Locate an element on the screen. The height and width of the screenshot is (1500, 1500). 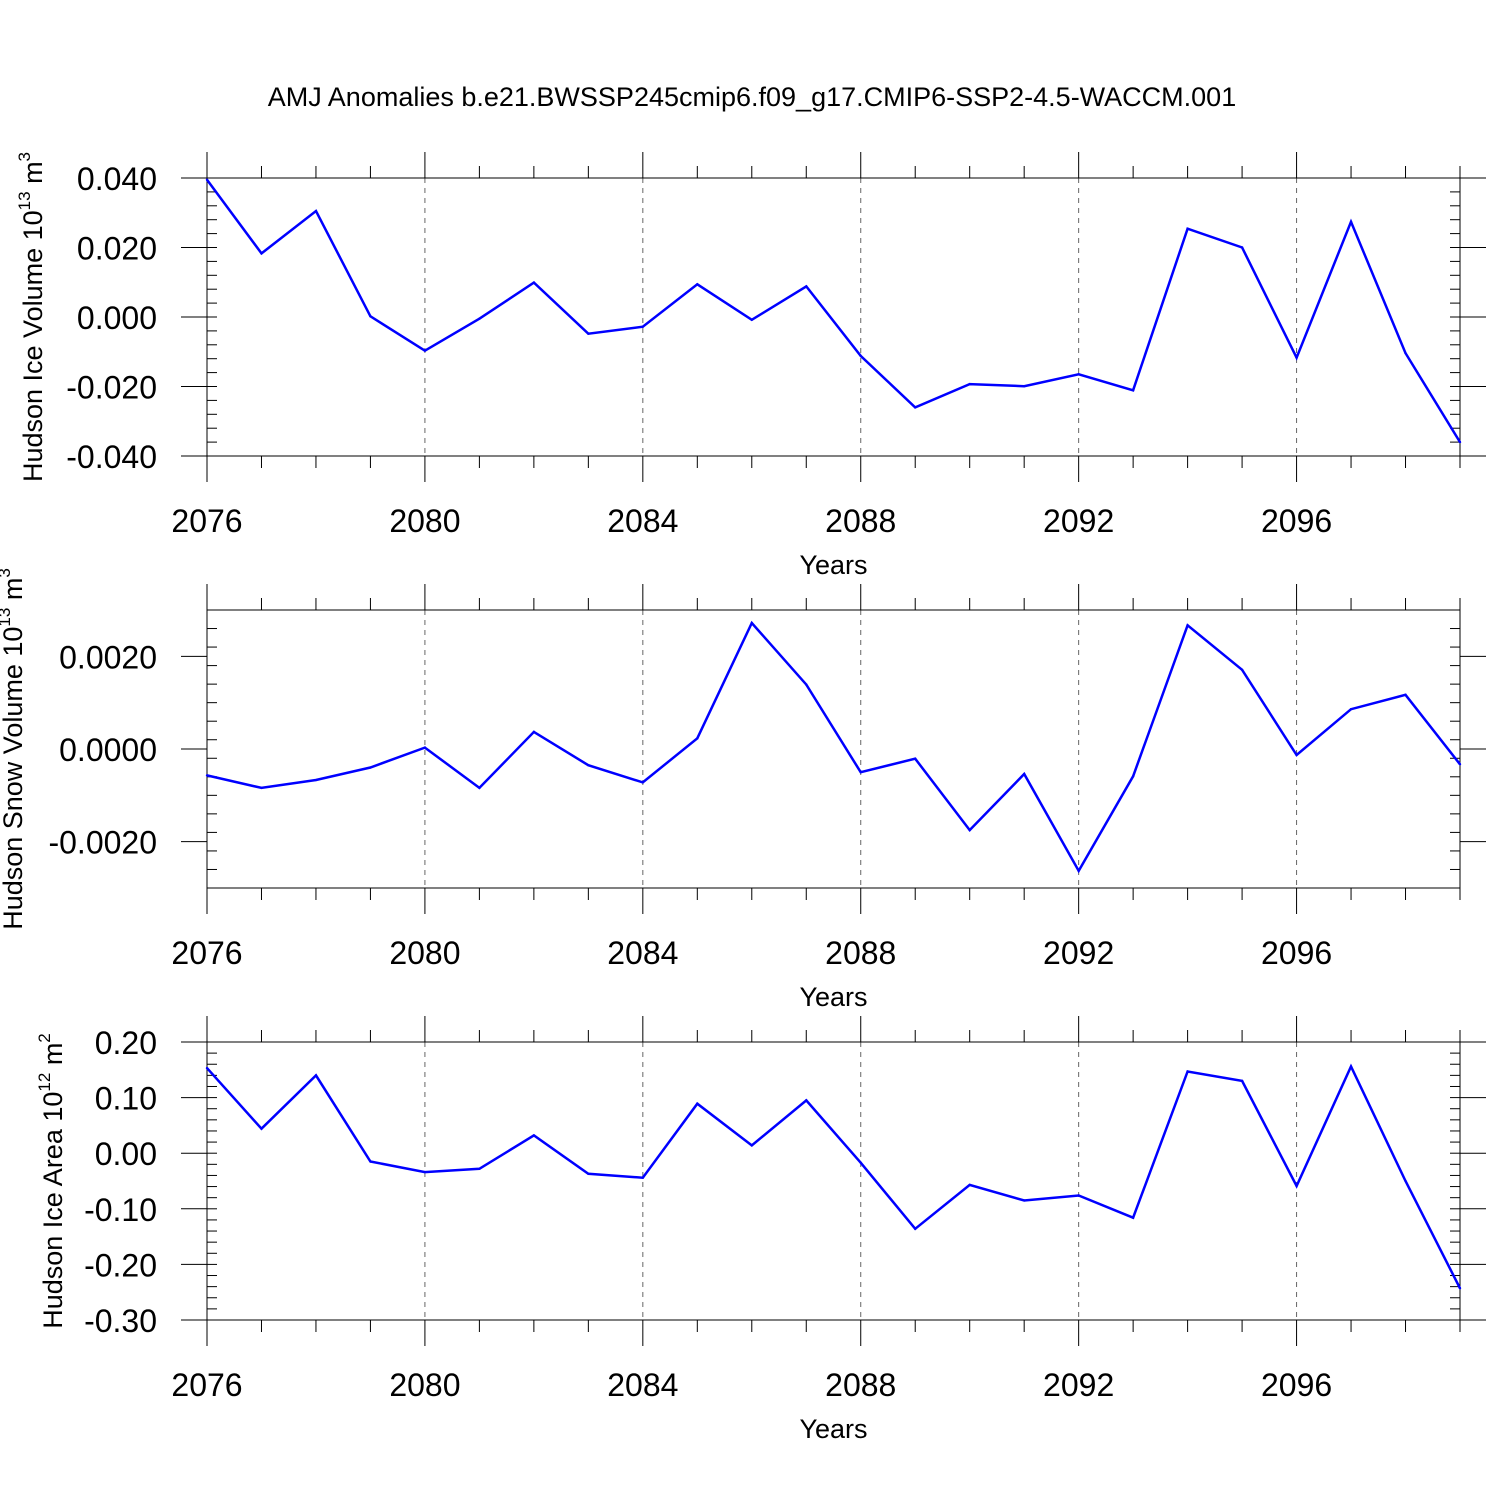
y-tick-label: 0.000 is located at coordinates (117, 318).